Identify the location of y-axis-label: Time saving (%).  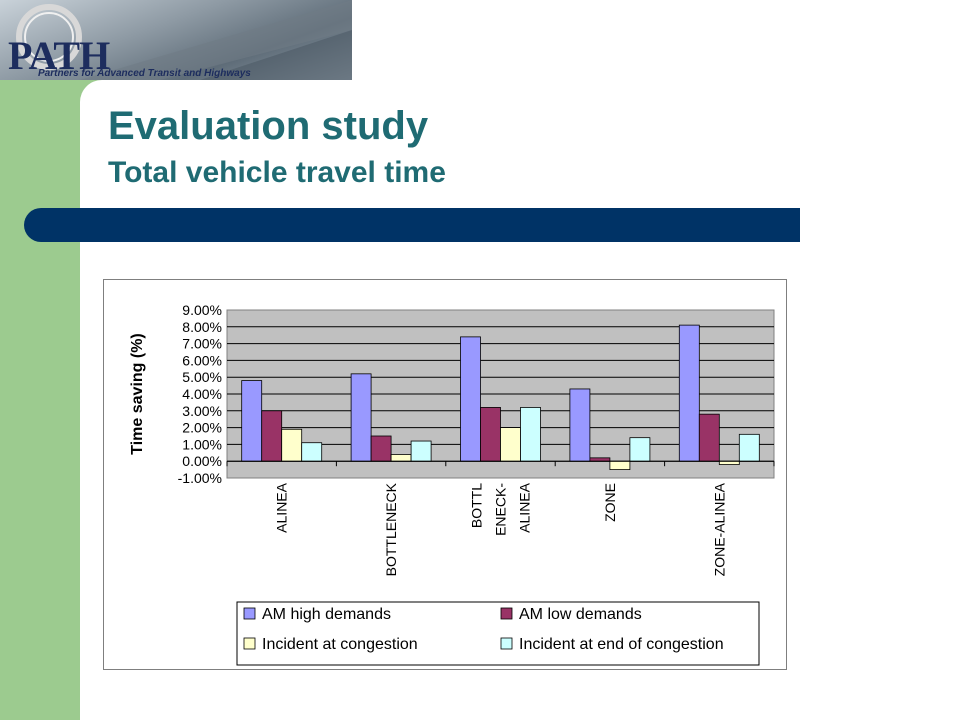
(137, 394).